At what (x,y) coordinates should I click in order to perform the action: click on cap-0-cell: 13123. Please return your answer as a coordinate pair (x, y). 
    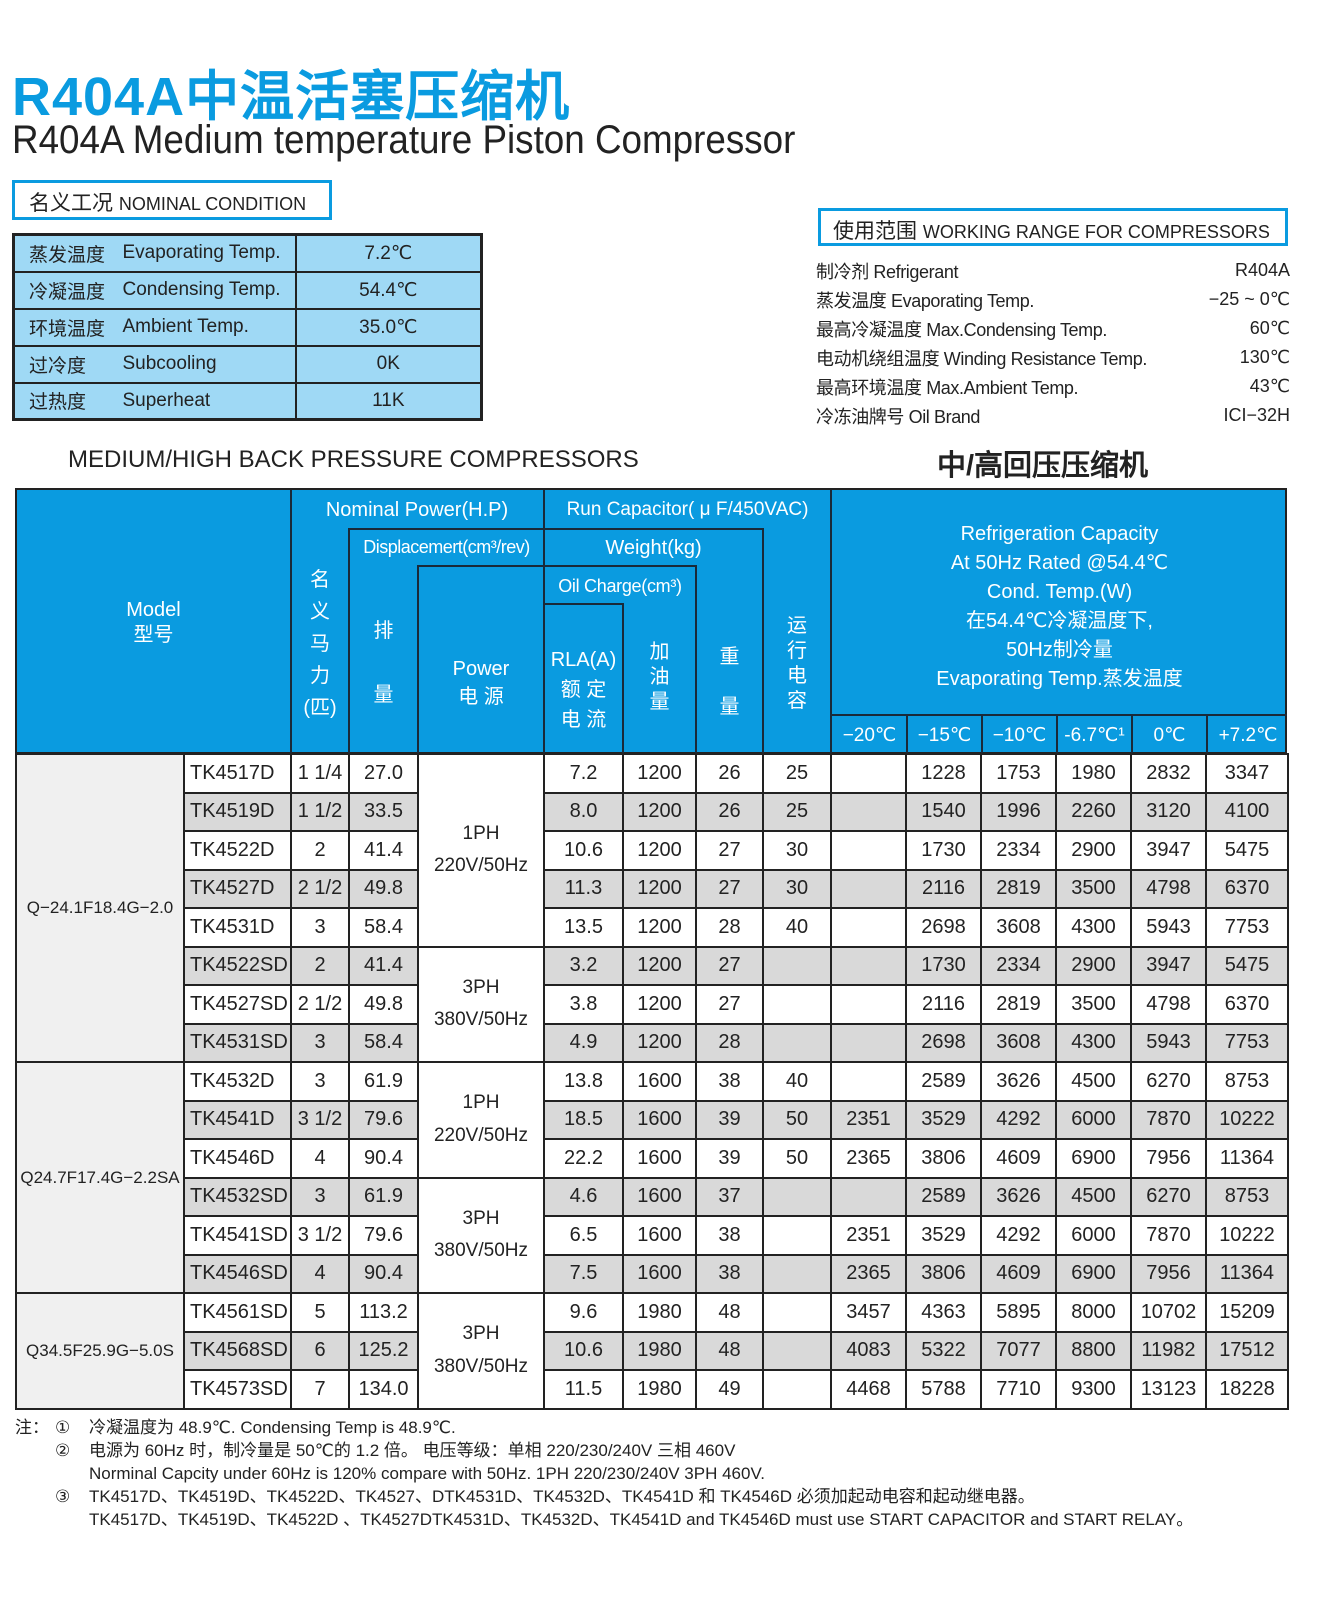
    Looking at the image, I should click on (1168, 1389).